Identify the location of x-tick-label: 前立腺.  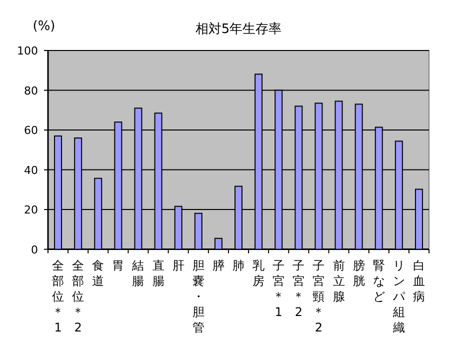
(338, 281).